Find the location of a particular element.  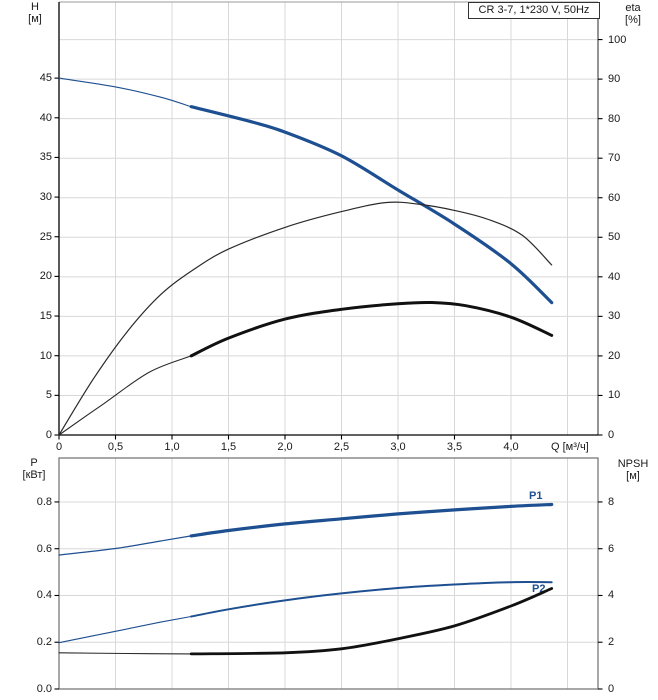

x-axis-tick-label: 4,0 is located at coordinates (511, 447).